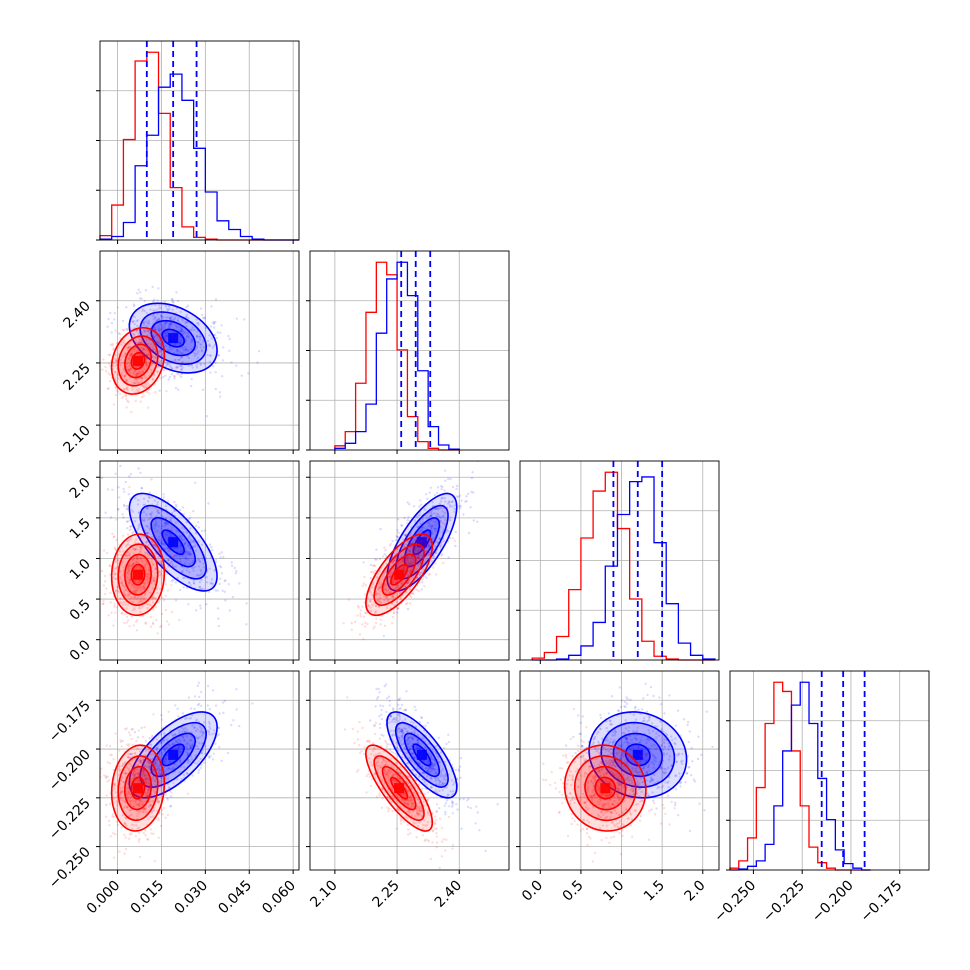  What do you see at coordinates (199, 560) in the screenshot?
I see `panel-frame` at bounding box center [199, 560].